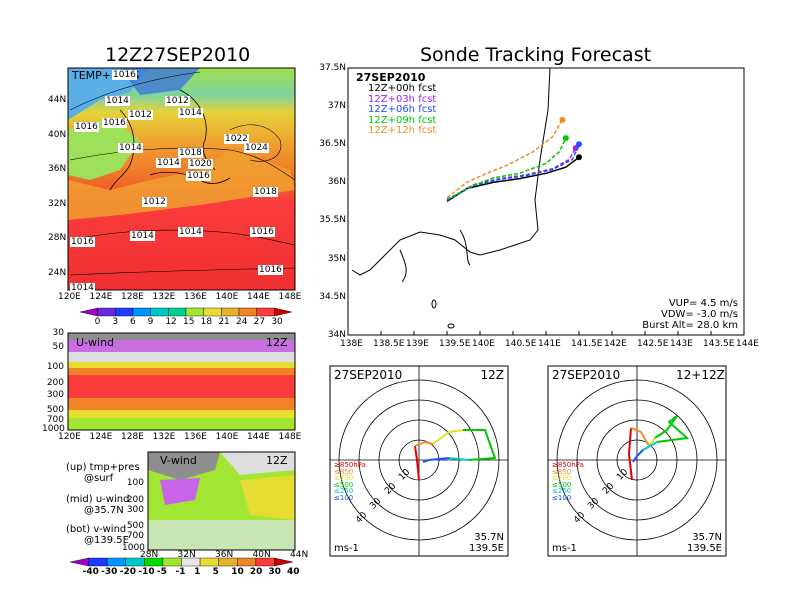 This screenshot has height=612, width=792. What do you see at coordinates (128, 572) in the screenshot?
I see `wind-colorbar-label: -20` at bounding box center [128, 572].